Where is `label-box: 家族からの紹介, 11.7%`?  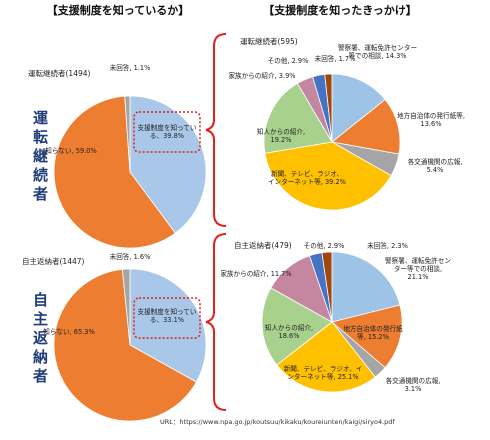 label-box: 家族からの紹介, 11.7% is located at coordinates (256, 274).